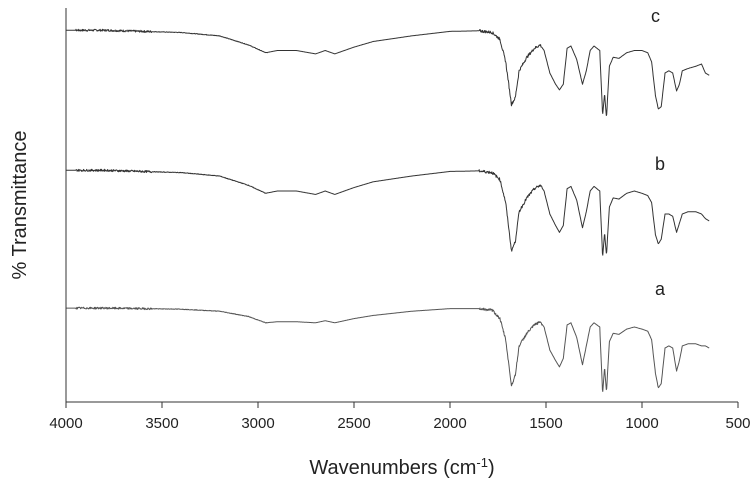 The width and height of the screenshot is (756, 486). I want to click on x-tick-label: 1000, so click(641, 423).